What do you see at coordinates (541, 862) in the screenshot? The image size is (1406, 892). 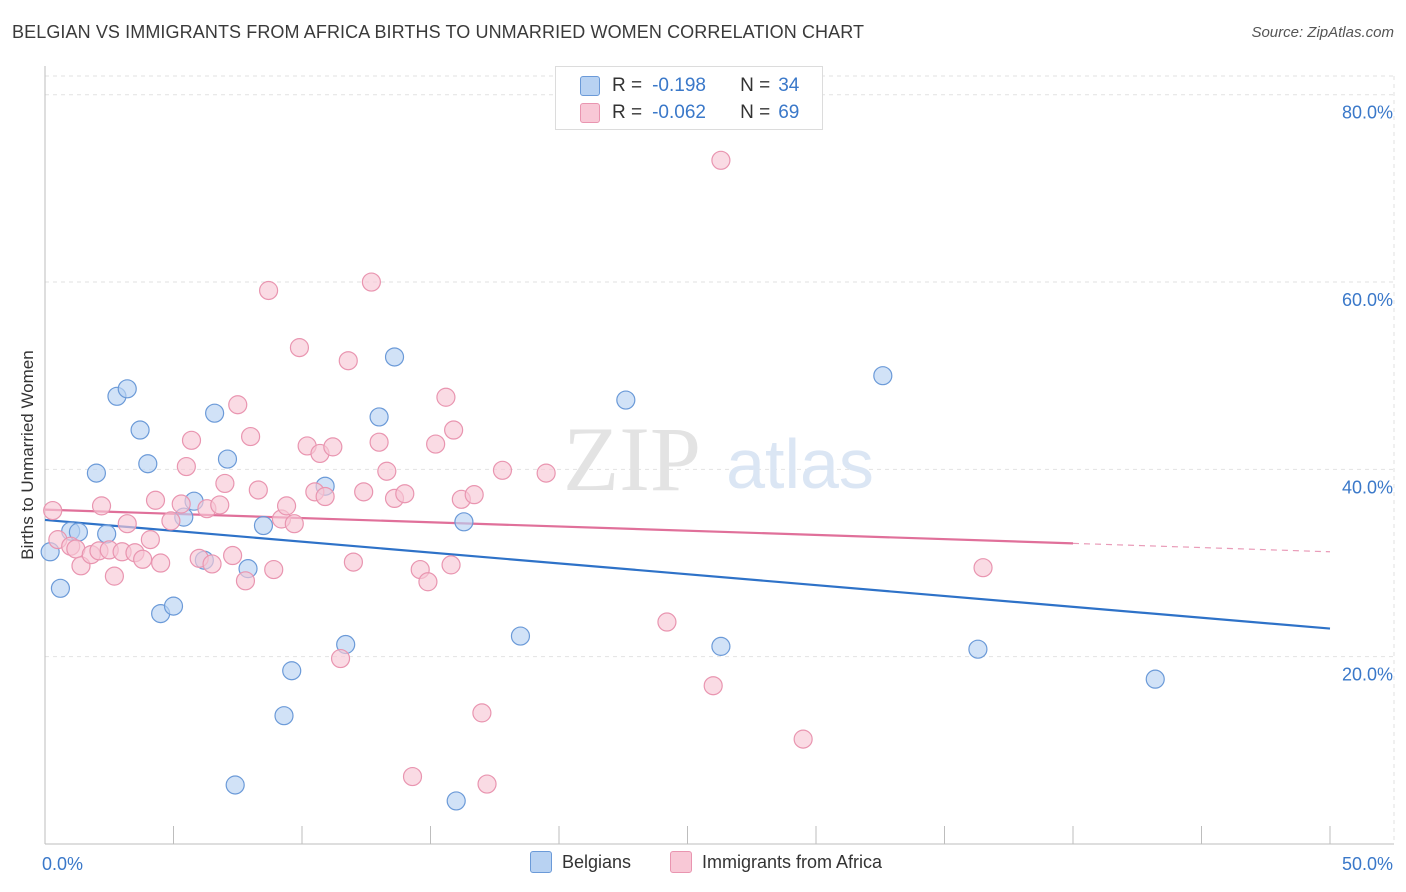 I see `belgians-legend-swatch` at bounding box center [541, 862].